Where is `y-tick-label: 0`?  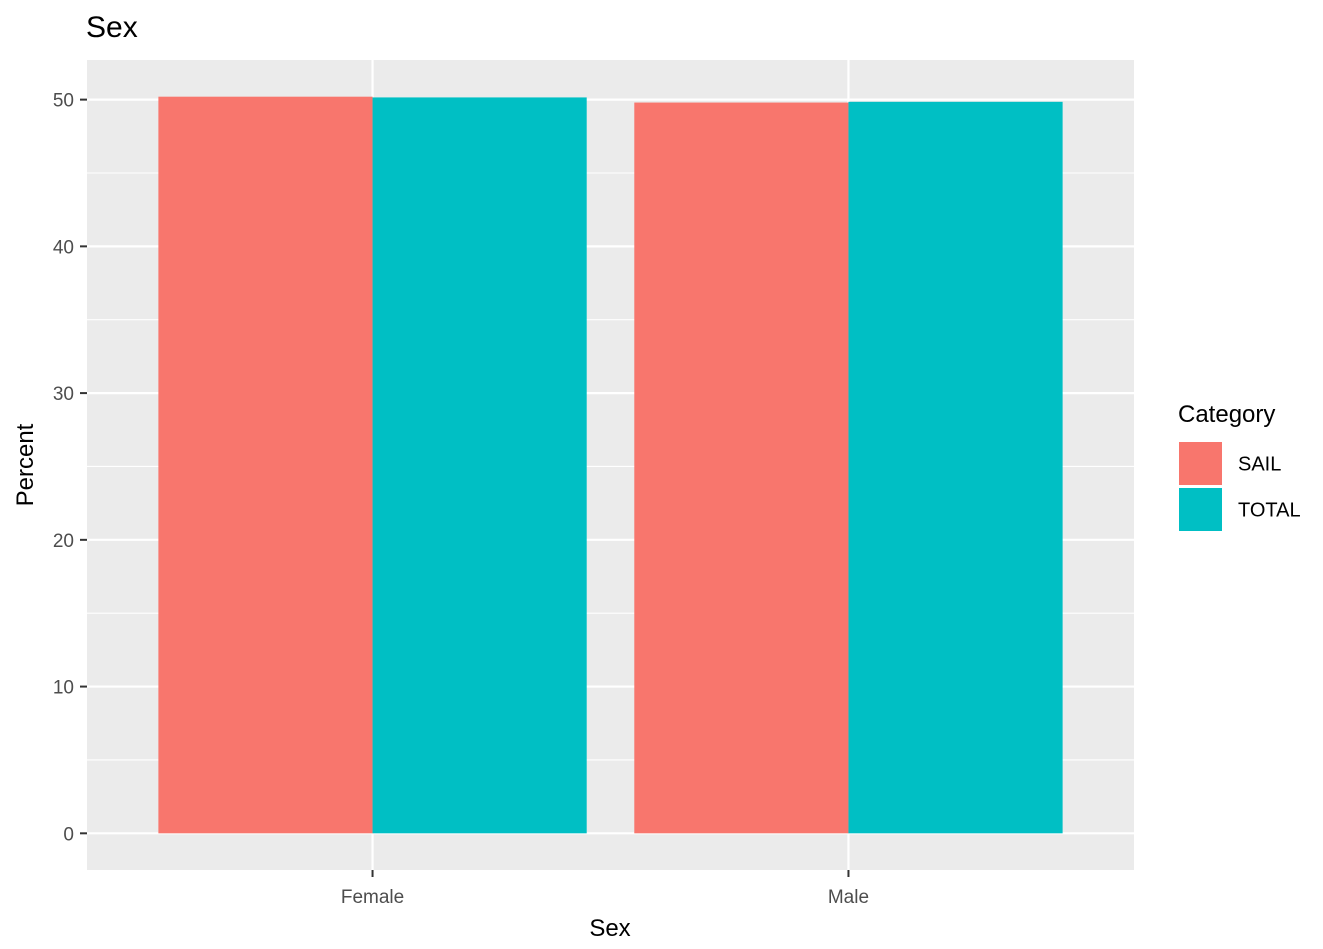 y-tick-label: 0 is located at coordinates (68, 834).